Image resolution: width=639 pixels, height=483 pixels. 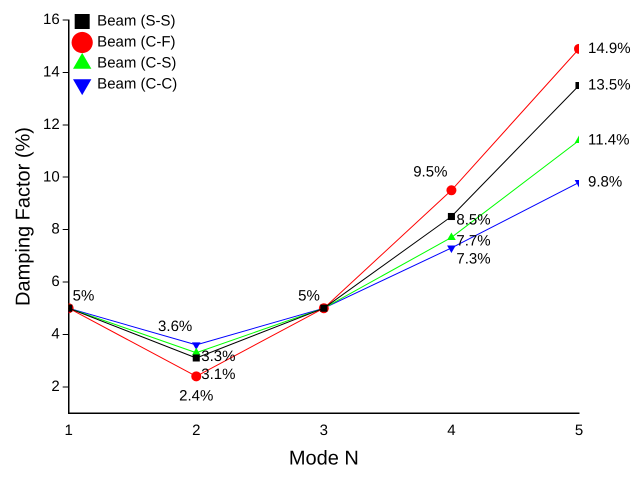 What do you see at coordinates (51, 177) in the screenshot?
I see `y-tick-label: 10` at bounding box center [51, 177].